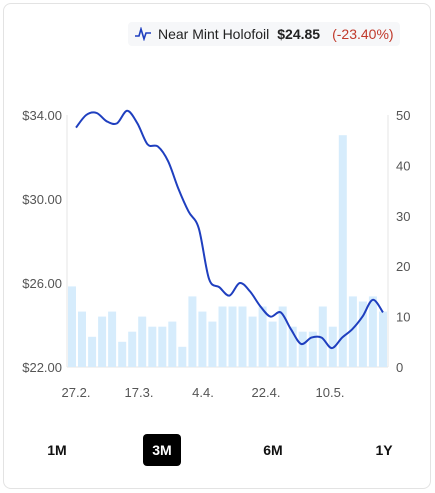  I want to click on y-right-tick-label: 40, so click(403, 165).